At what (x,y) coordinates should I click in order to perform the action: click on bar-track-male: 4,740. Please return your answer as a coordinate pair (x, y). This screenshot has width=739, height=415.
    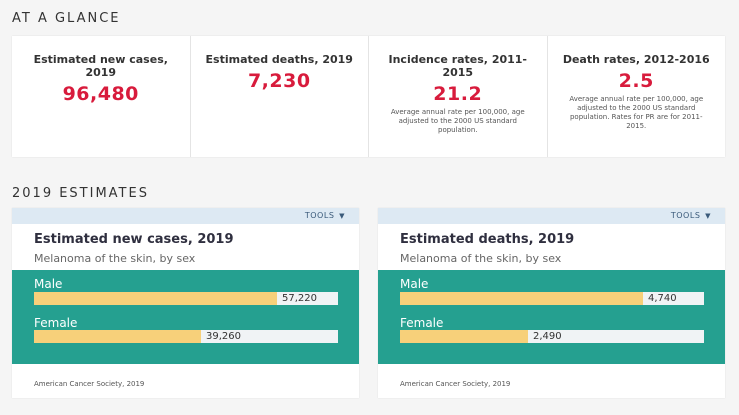
    Looking at the image, I should click on (552, 298).